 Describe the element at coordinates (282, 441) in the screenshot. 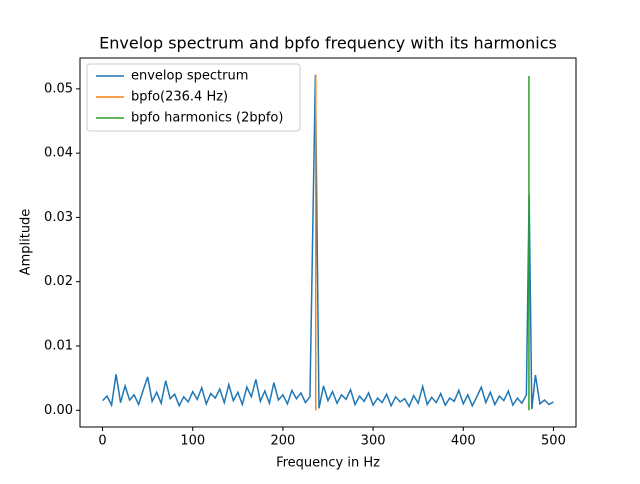

I see `x-tick-label: 200` at that location.